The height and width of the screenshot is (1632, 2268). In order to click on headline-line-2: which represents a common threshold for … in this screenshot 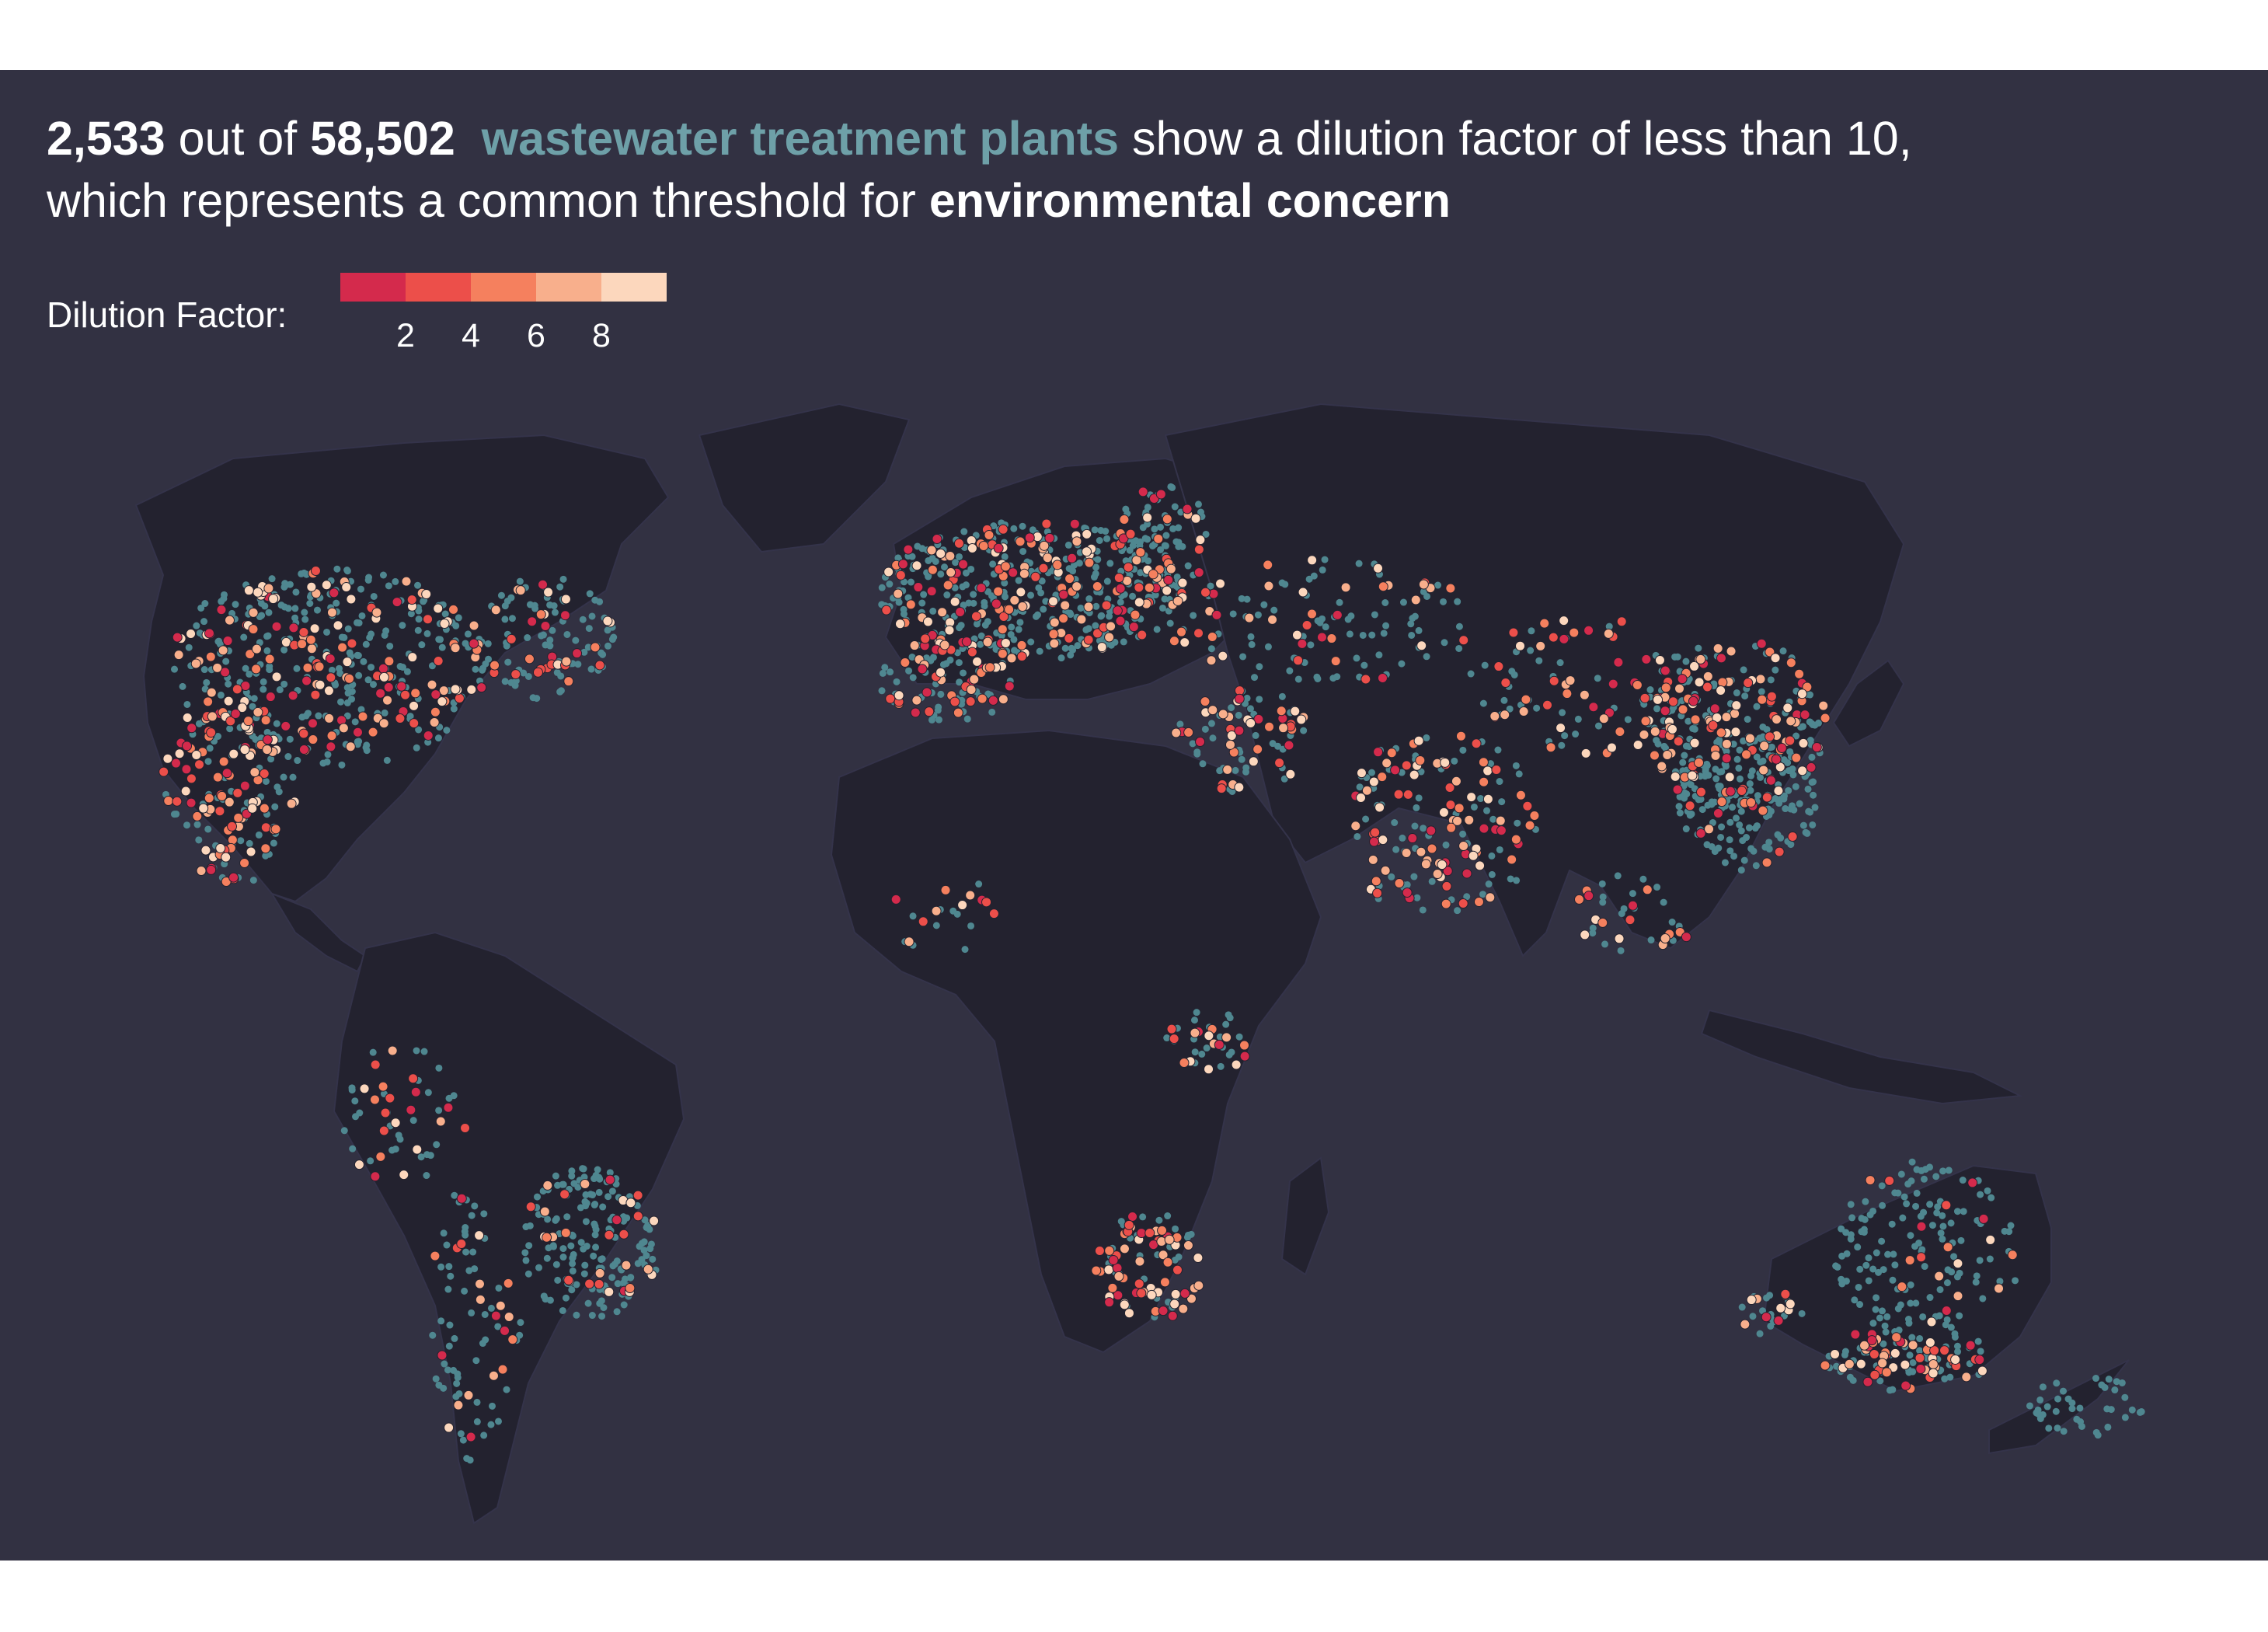, I will do `click(980, 200)`.